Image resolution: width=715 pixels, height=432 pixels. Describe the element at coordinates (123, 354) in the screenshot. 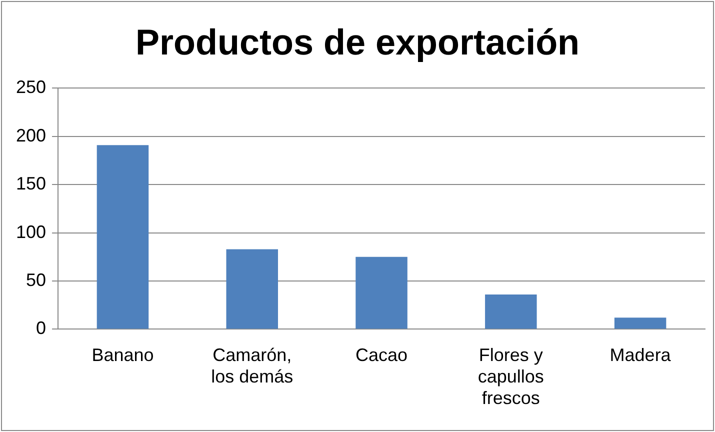

I see `x-tick-label: Banano` at that location.